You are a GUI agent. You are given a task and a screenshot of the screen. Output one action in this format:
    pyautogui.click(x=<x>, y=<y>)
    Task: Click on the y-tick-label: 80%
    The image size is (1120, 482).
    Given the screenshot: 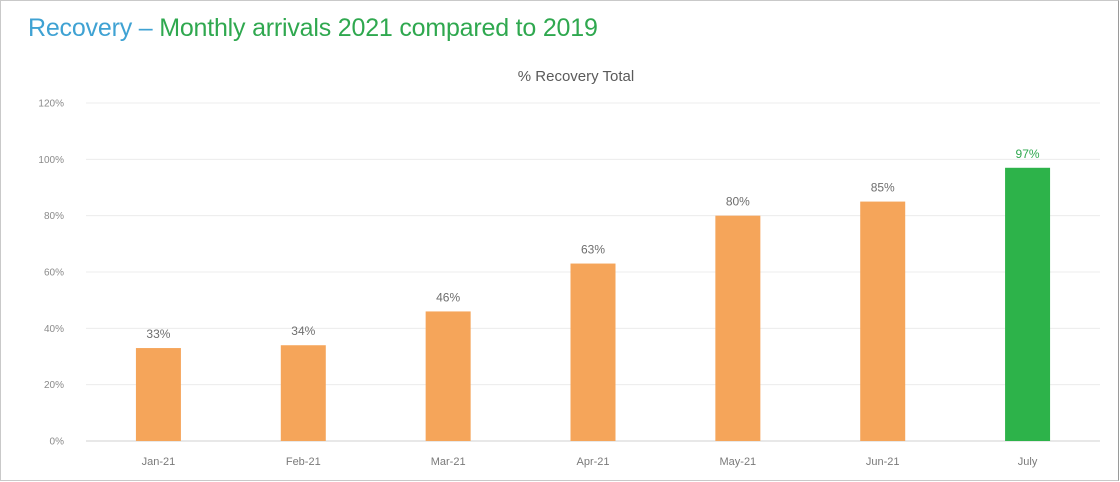 What is the action you would take?
    pyautogui.click(x=54, y=216)
    